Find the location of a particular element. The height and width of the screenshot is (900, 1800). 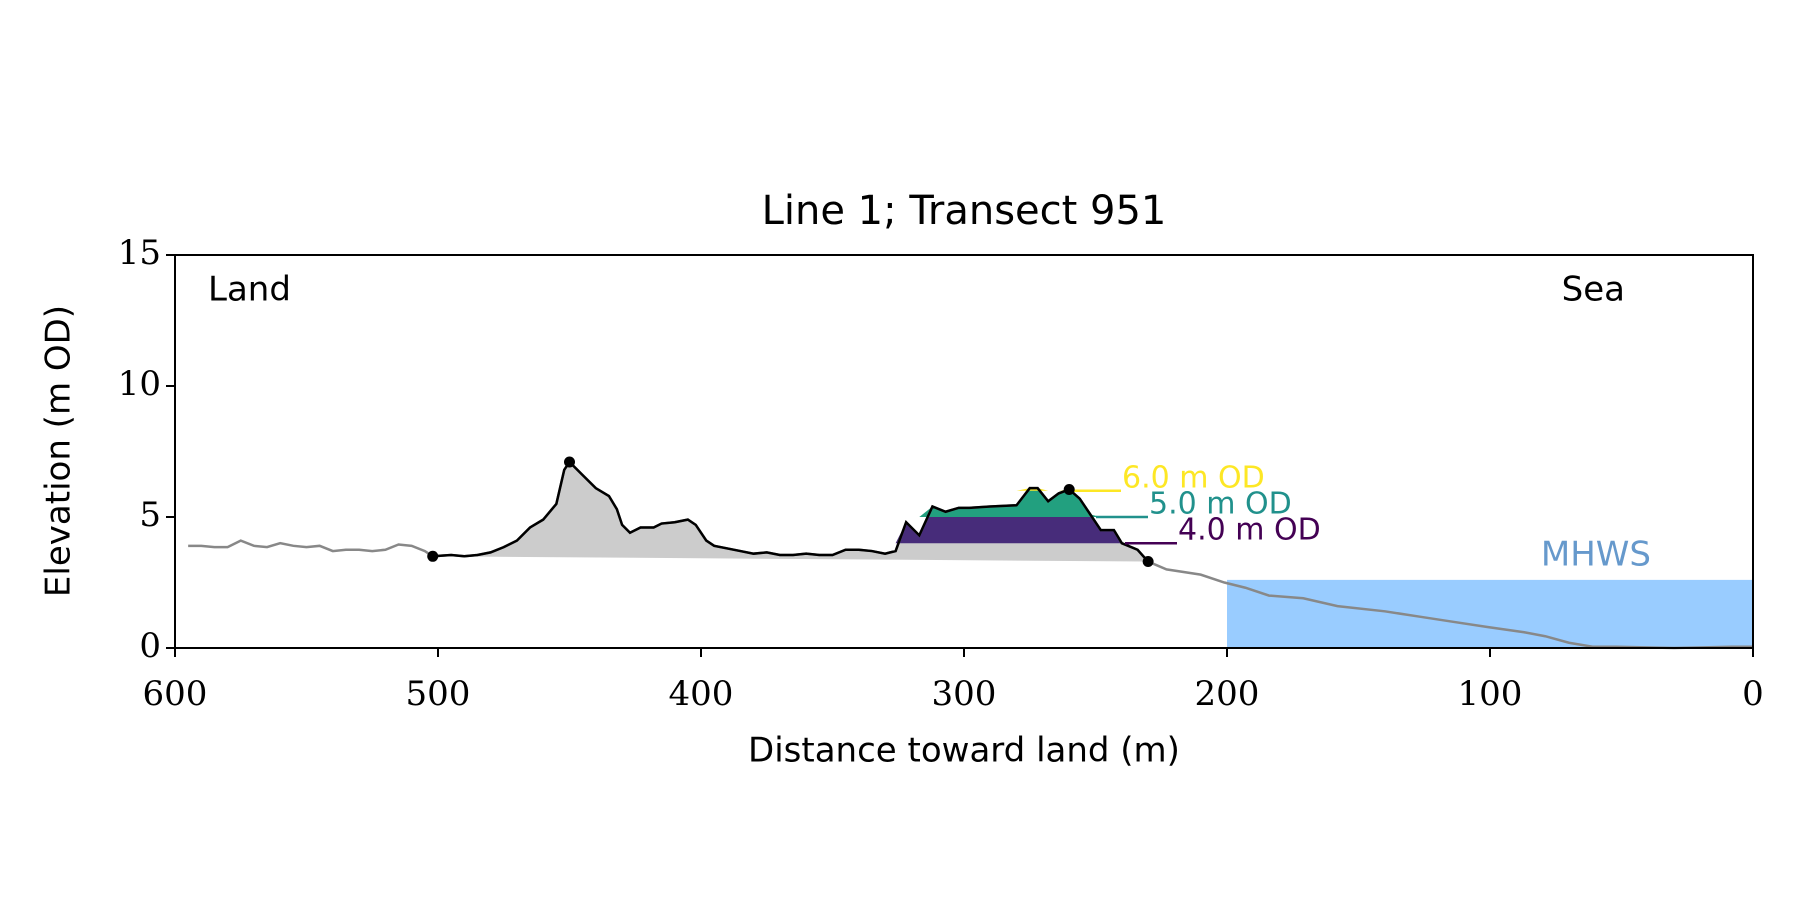

x-tick-label: 300 is located at coordinates (964, 694).